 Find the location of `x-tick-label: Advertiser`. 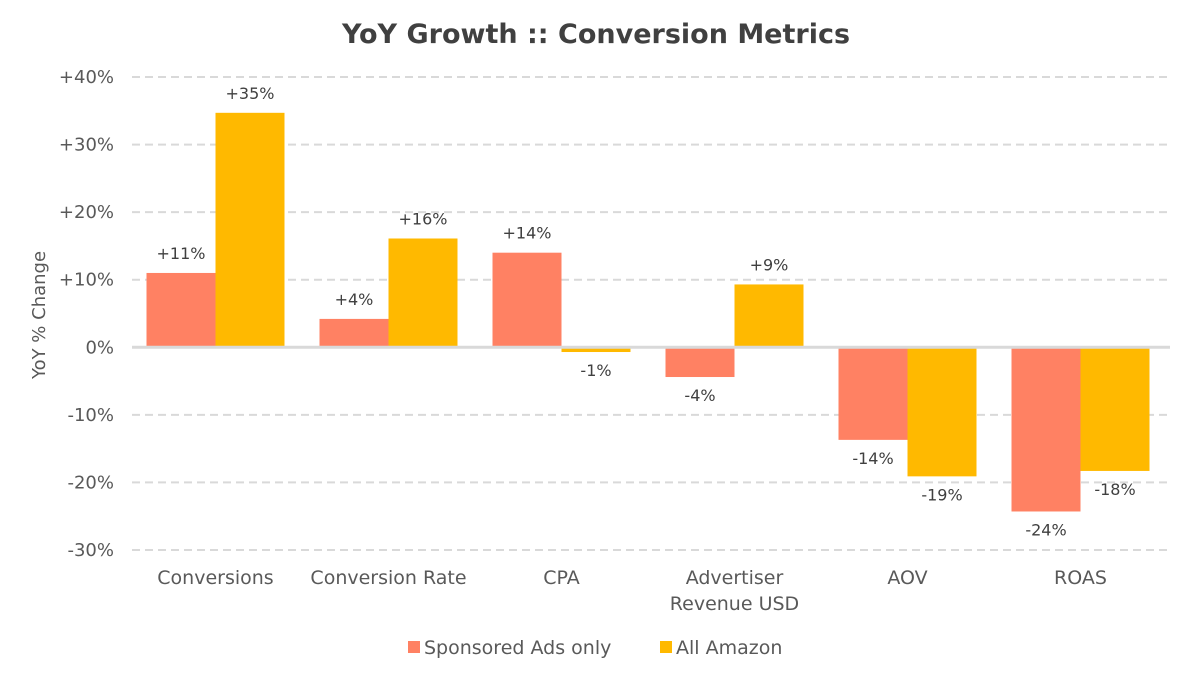

x-tick-label: Advertiser is located at coordinates (735, 578).